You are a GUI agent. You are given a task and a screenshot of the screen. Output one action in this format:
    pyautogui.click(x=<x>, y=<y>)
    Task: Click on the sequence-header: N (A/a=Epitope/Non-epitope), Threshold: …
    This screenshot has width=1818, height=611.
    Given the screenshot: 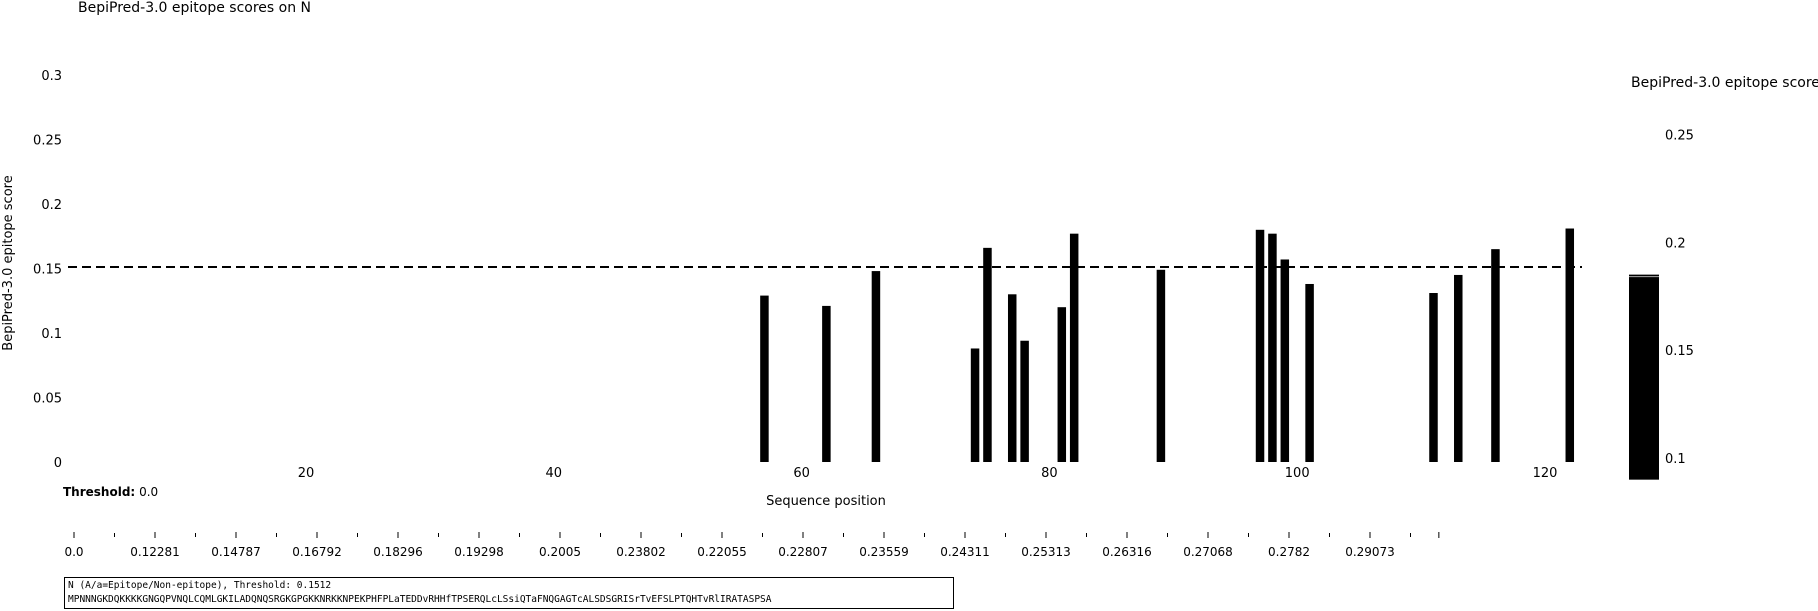 What is the action you would take?
    pyautogui.click(x=200, y=585)
    